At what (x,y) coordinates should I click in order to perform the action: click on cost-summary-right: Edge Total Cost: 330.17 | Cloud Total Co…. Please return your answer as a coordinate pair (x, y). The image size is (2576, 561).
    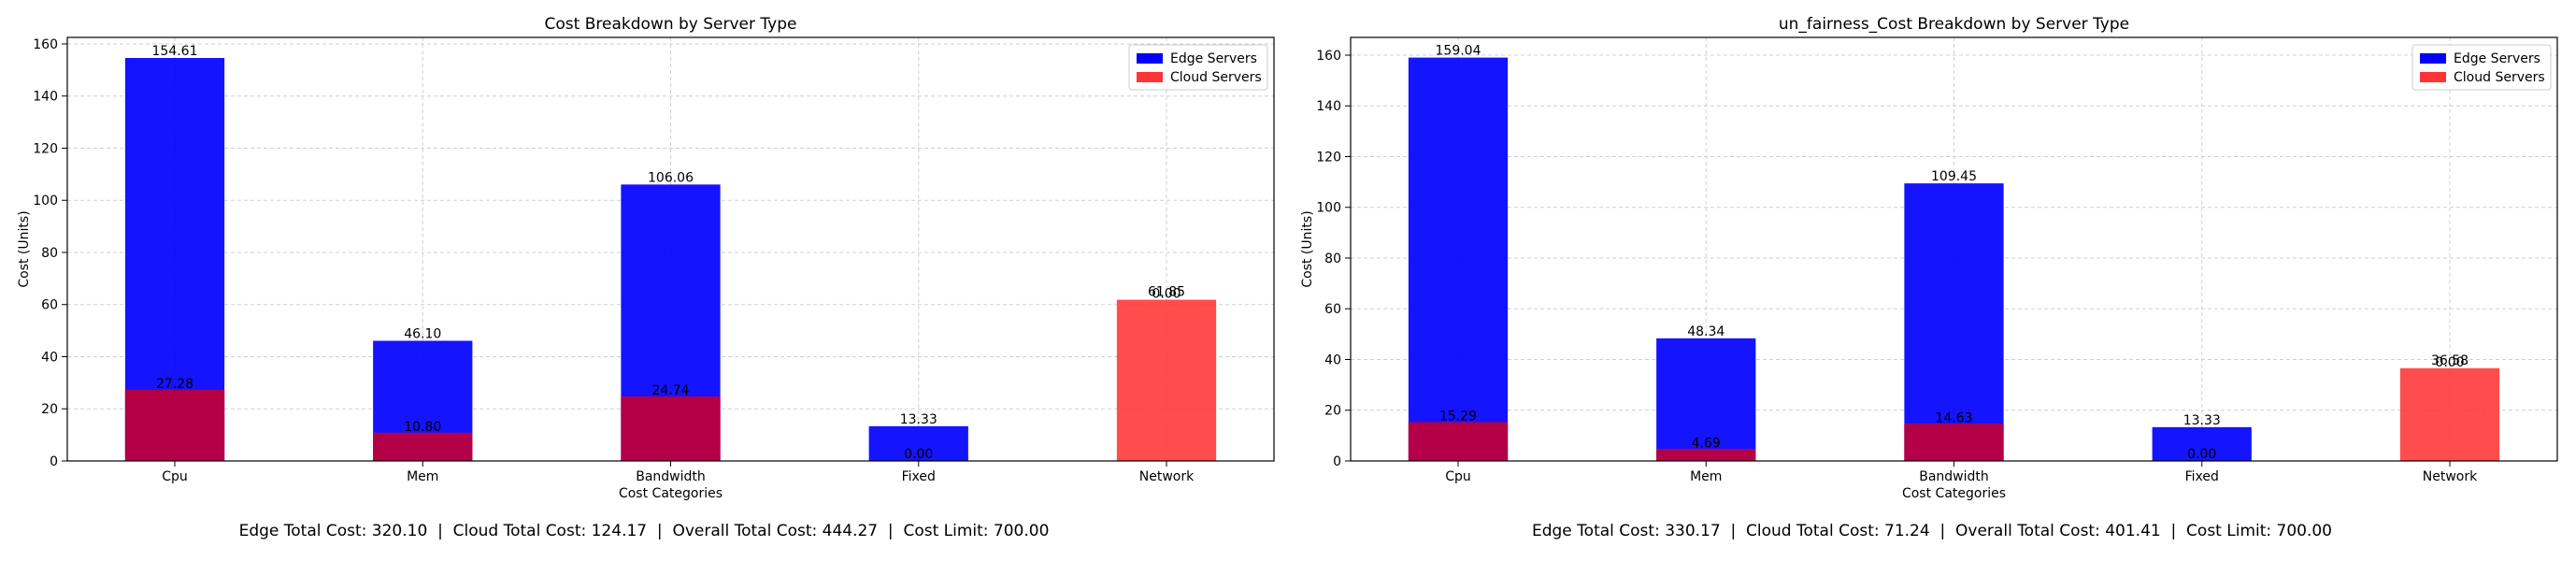
    Looking at the image, I should click on (1932, 531).